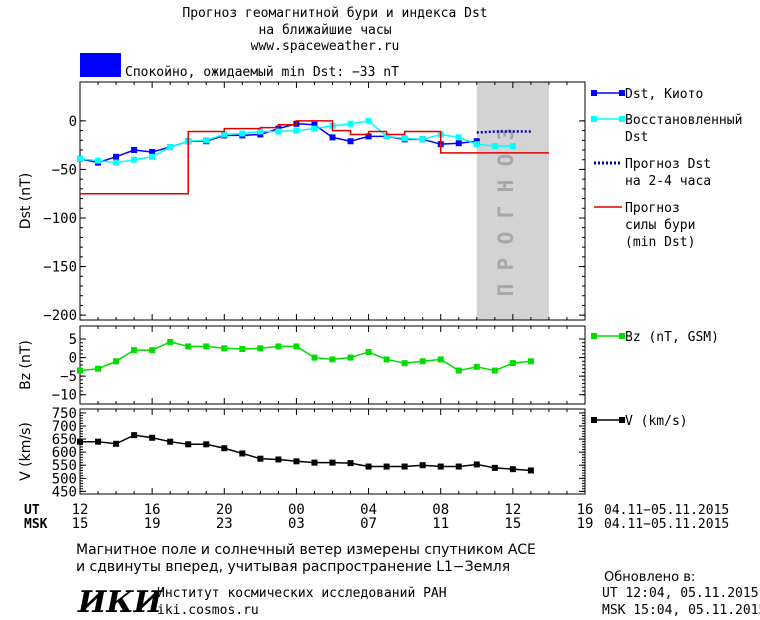 The image size is (760, 620). What do you see at coordinates (649, 577) in the screenshot?
I see `updated-label: Обновлено в:` at bounding box center [649, 577].